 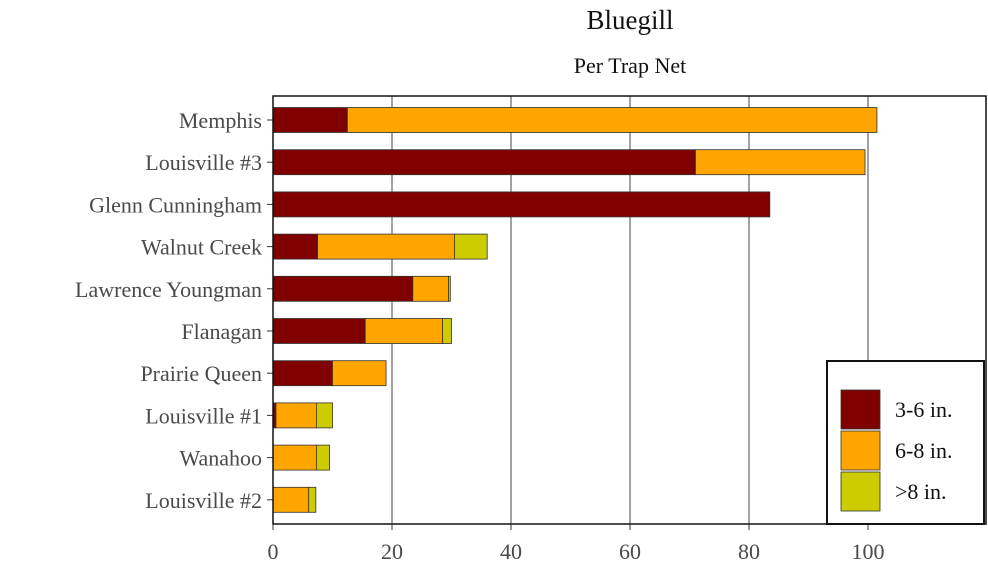 I want to click on legend-swatch-8-in, so click(x=860, y=491).